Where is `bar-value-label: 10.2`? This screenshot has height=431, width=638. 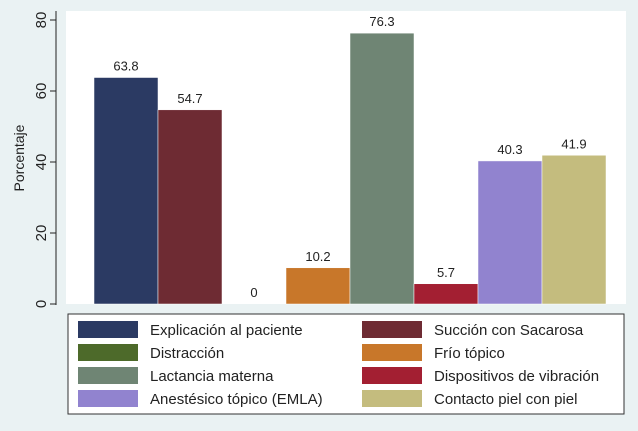 bar-value-label: 10.2 is located at coordinates (317, 256).